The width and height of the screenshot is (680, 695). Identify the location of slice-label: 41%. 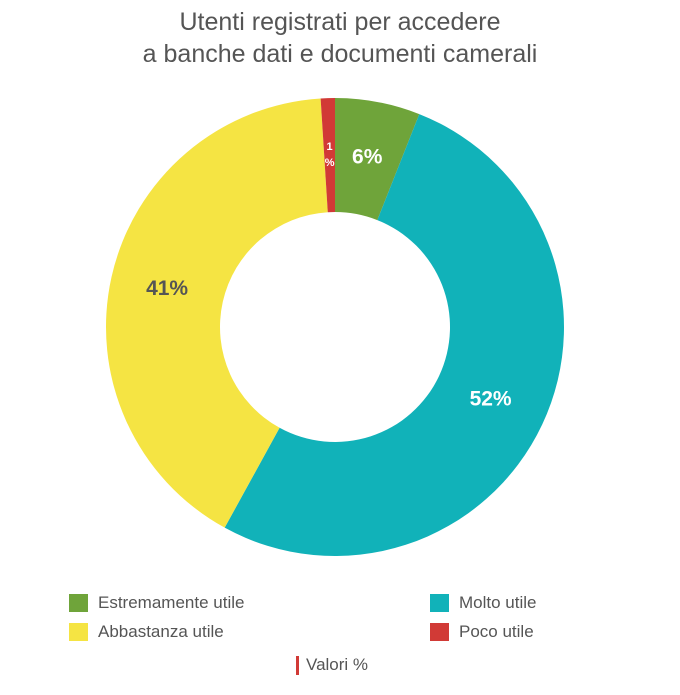
(167, 288).